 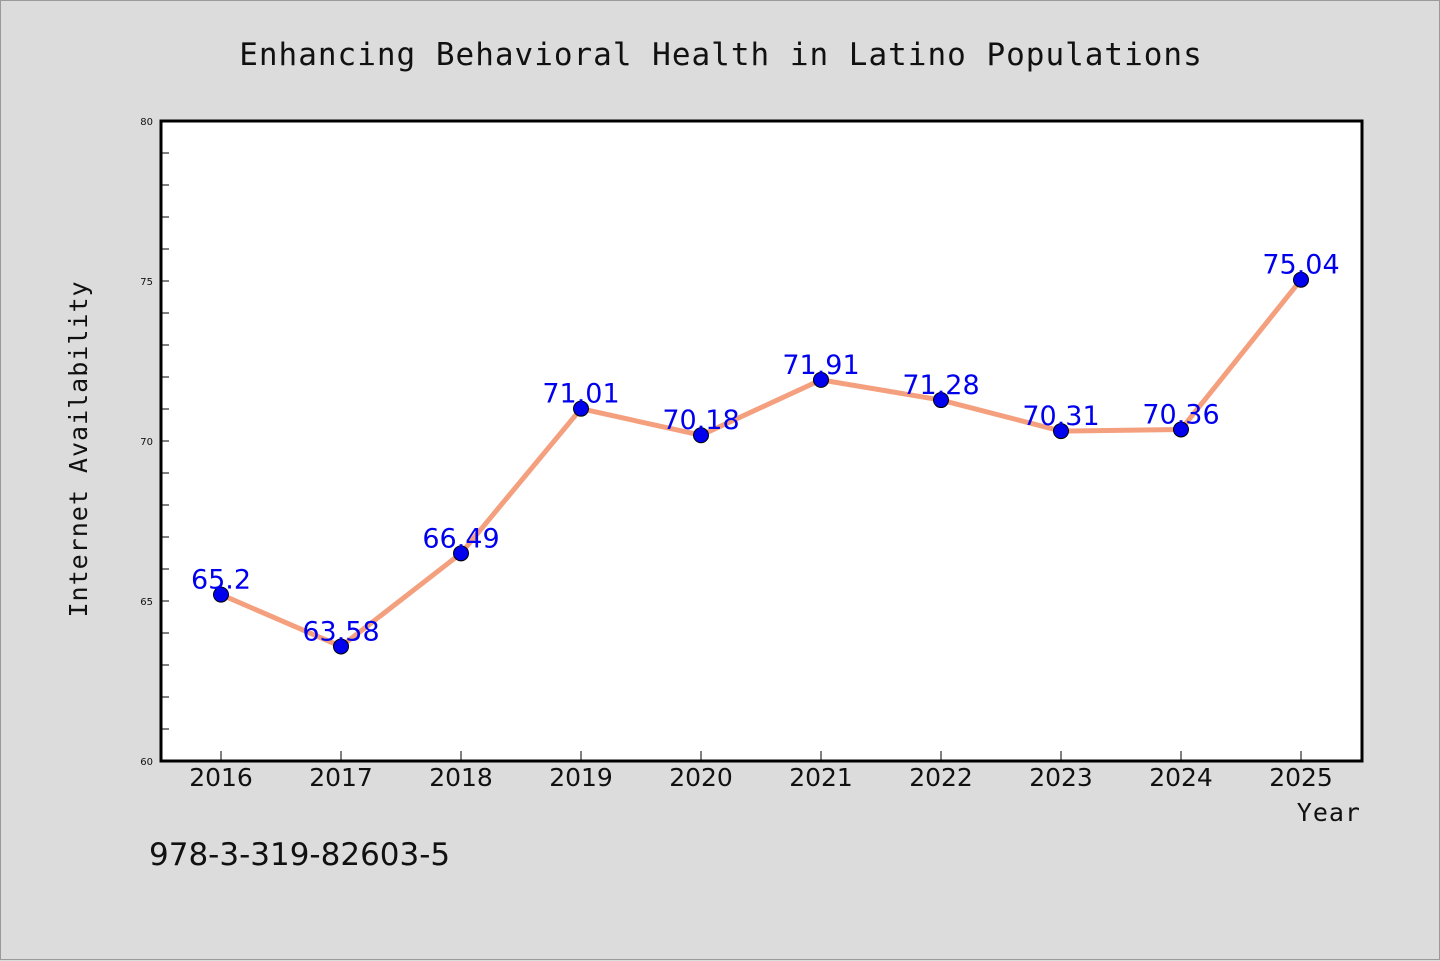 I want to click on x-tick-label: 2023, so click(x=1061, y=777).